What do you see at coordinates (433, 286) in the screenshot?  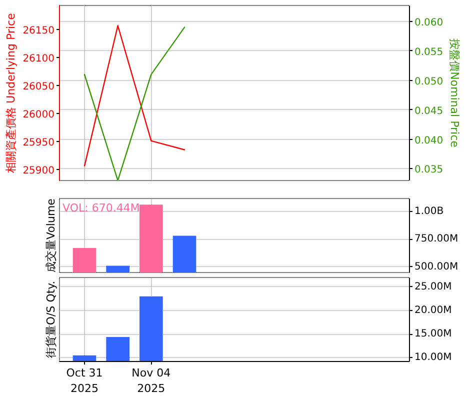 I see `y2-tick-label: 25.00M` at bounding box center [433, 286].